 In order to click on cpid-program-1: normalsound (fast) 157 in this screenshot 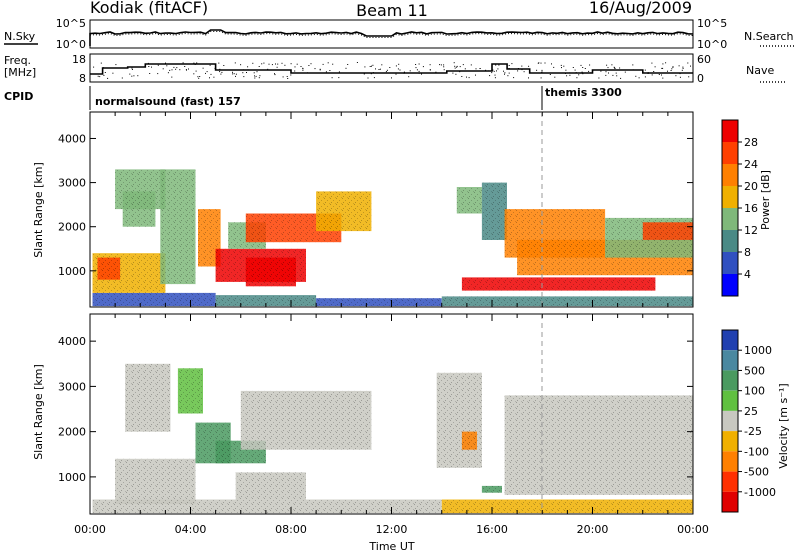, I will do `click(168, 101)`.